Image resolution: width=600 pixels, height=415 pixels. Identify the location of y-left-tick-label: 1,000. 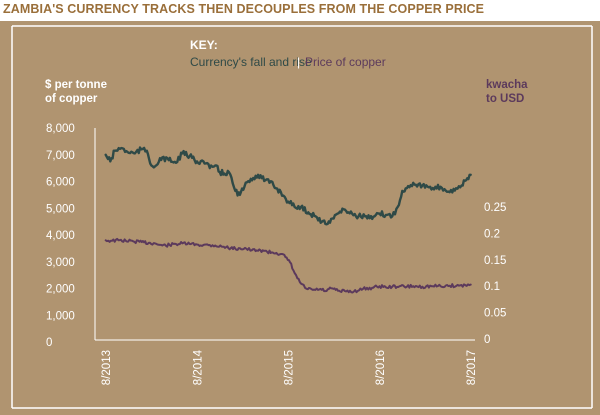
(60, 316).